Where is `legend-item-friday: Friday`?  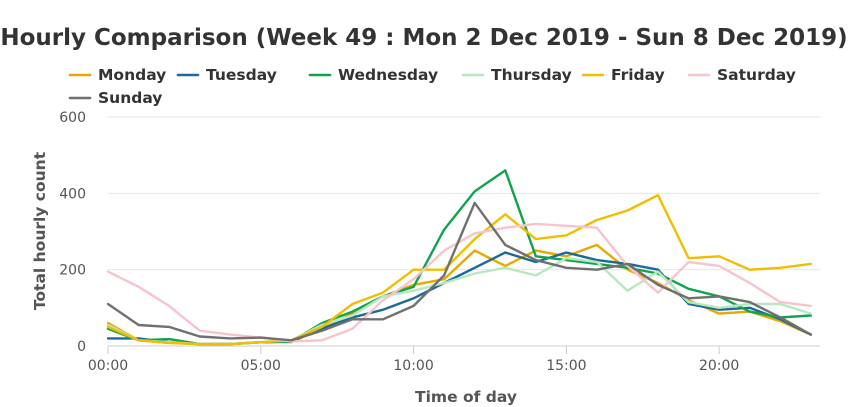 legend-item-friday: Friday is located at coordinates (623, 75).